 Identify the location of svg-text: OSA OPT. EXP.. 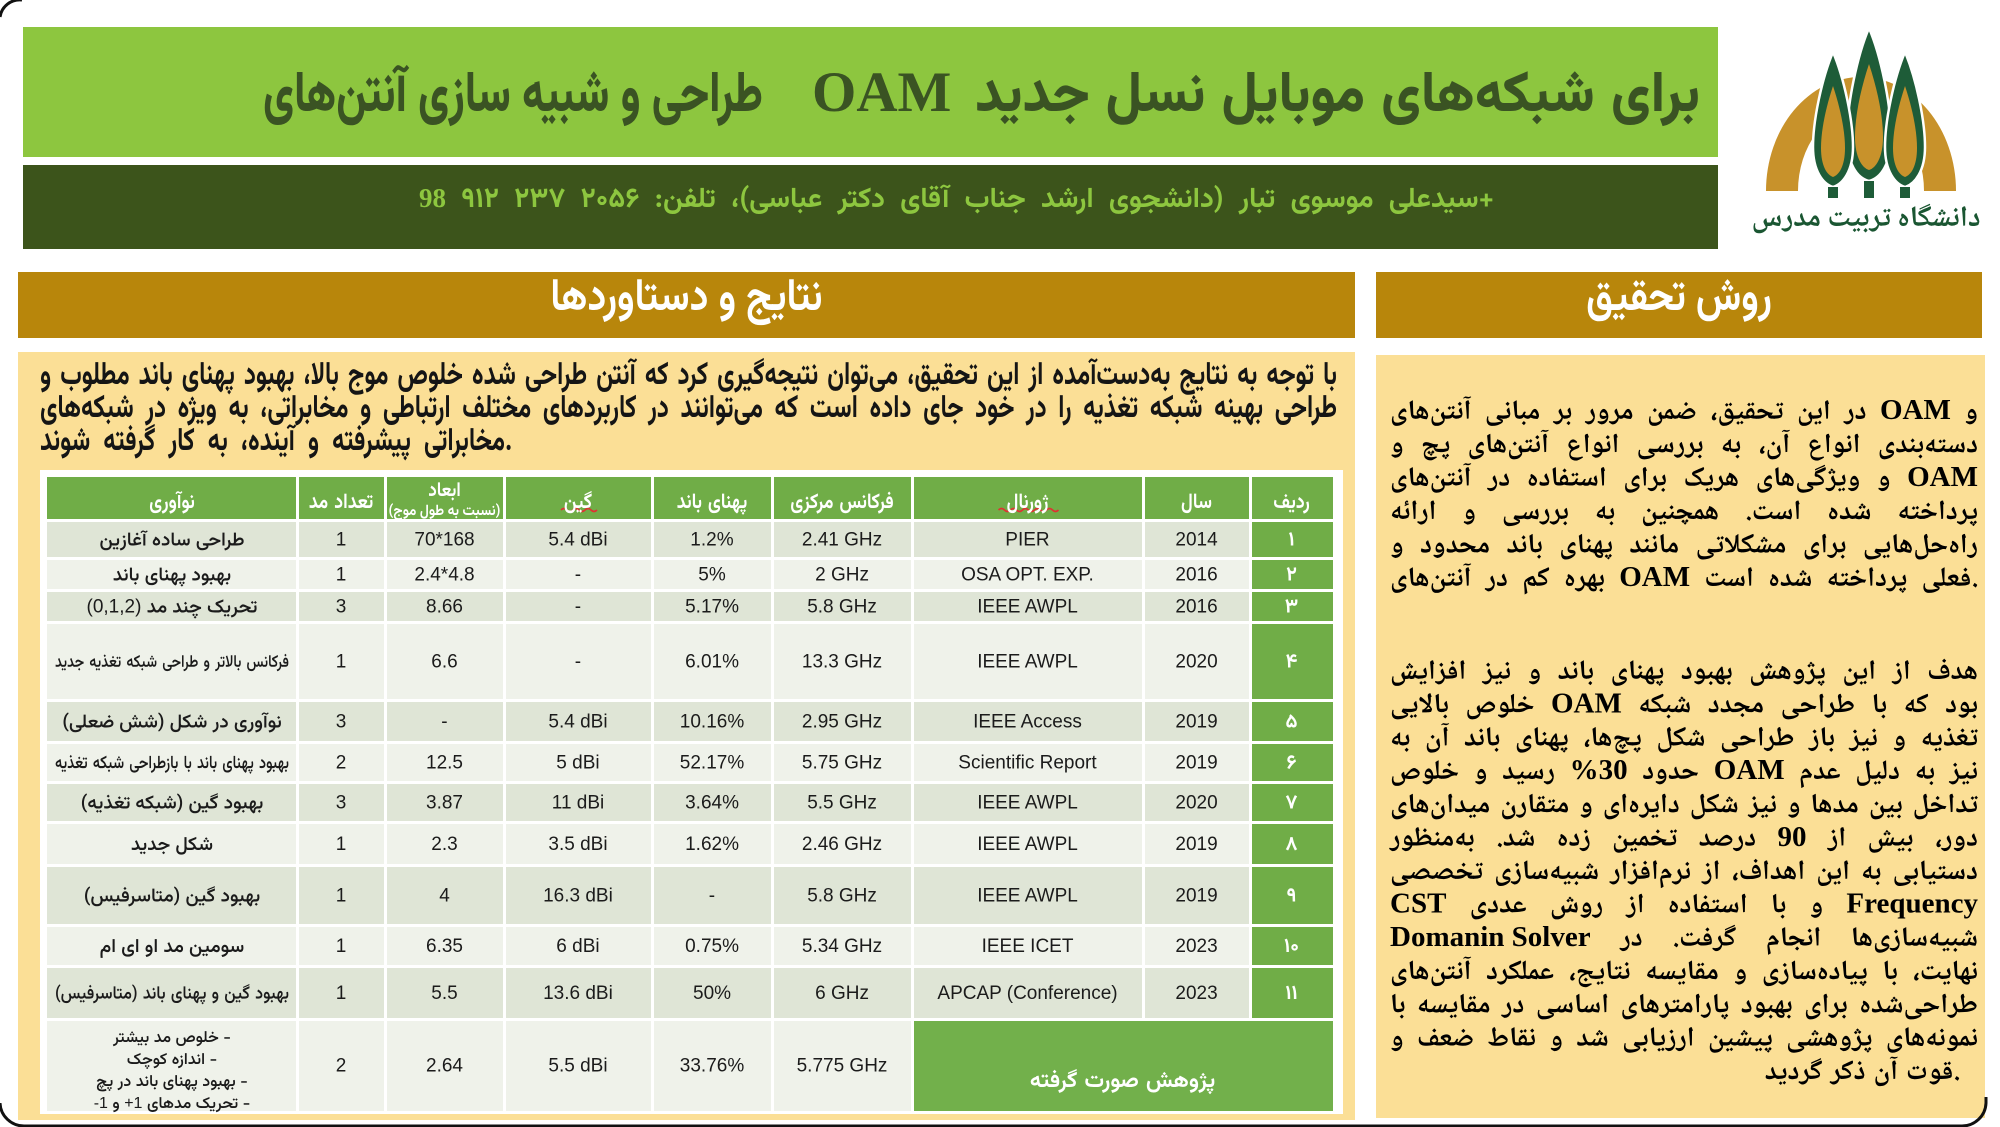
(1027, 575).